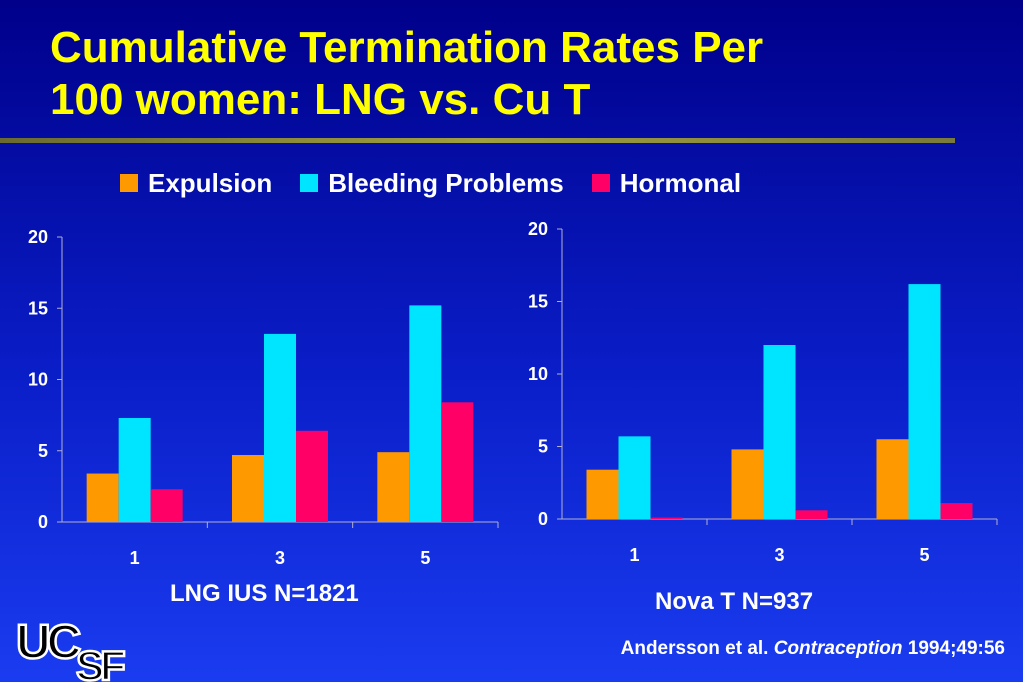  What do you see at coordinates (680, 182) in the screenshot?
I see `legend-label-hormonal: Hormonal` at bounding box center [680, 182].